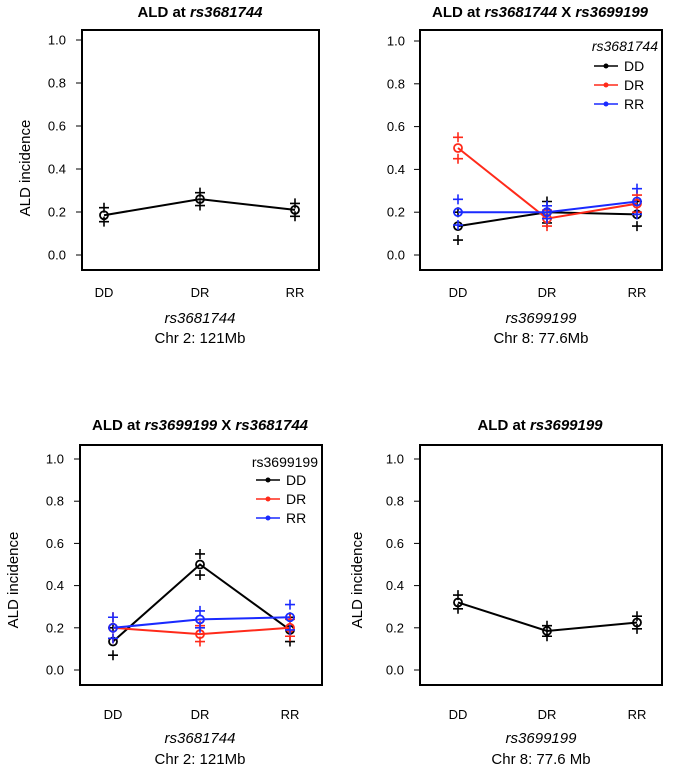 Image resolution: width=678 pixels, height=770 pixels. I want to click on legend-entry-dr: DR, so click(619, 85).